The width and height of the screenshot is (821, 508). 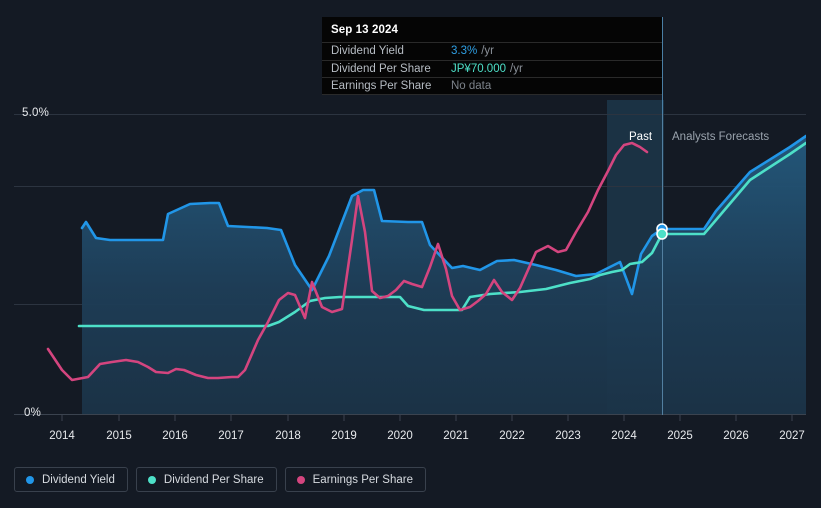 What do you see at coordinates (624, 436) in the screenshot?
I see `x-axis-label-2024: 2024` at bounding box center [624, 436].